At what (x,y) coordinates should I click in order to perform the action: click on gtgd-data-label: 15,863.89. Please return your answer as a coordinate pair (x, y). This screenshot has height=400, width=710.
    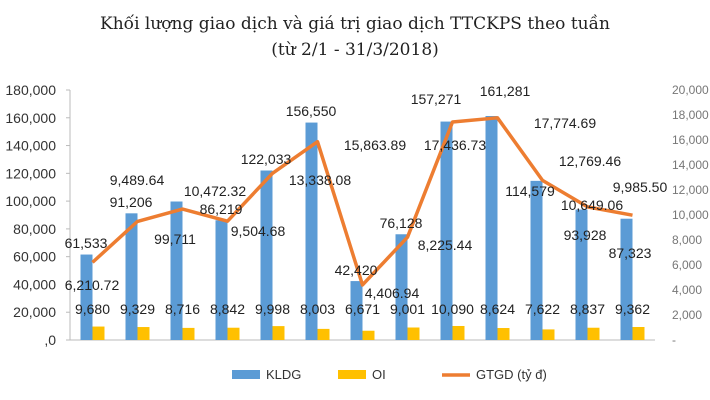
    Looking at the image, I should click on (375, 145).